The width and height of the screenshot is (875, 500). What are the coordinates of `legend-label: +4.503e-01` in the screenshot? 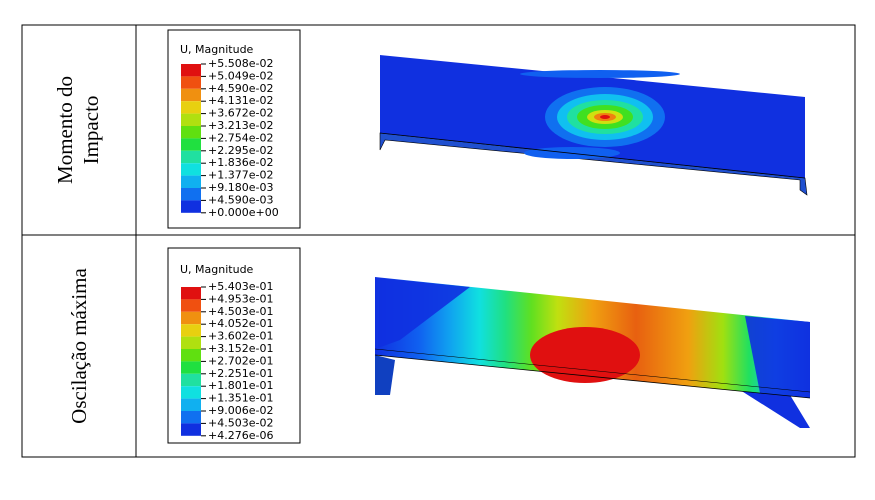 It's located at (240, 311).